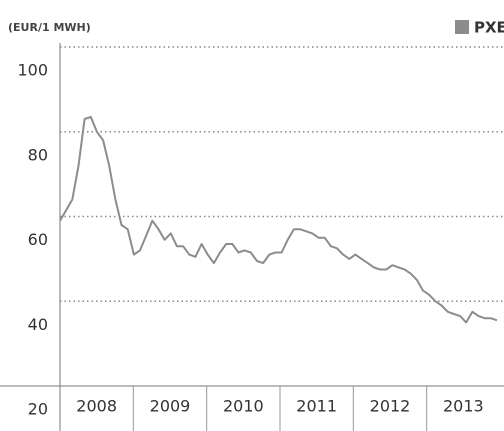  What do you see at coordinates (390, 406) in the screenshot?
I see `x-tick-label: 2012` at bounding box center [390, 406].